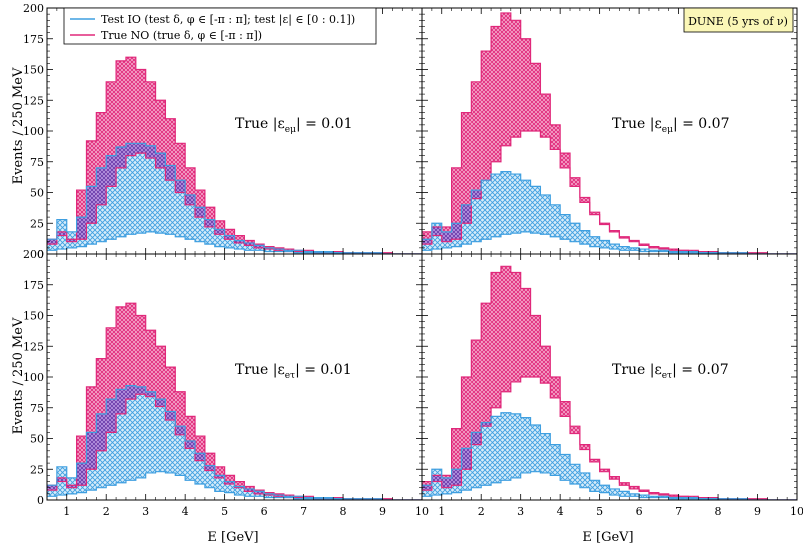 The image size is (803, 551). What do you see at coordinates (560, 511) in the screenshot?
I see `x-tick-label: 4` at bounding box center [560, 511].